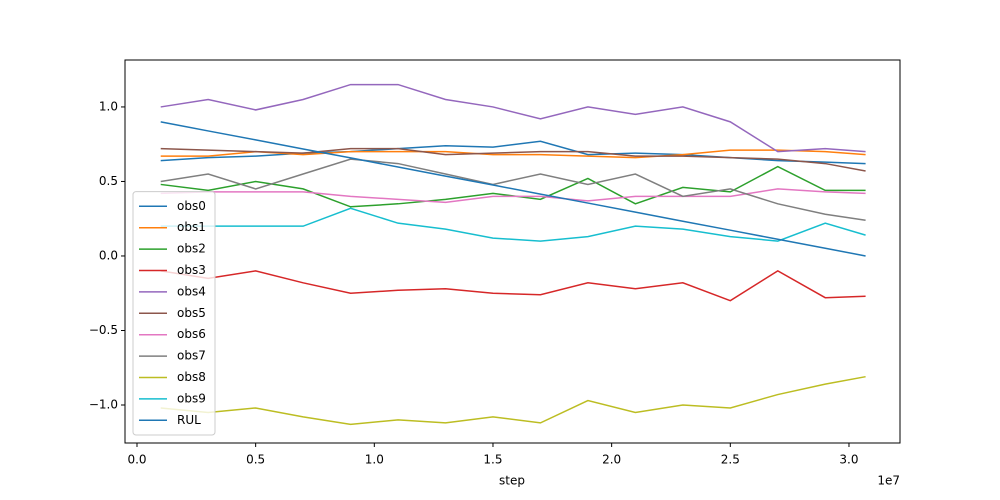 This screenshot has width=1000, height=500. Describe the element at coordinates (255, 460) in the screenshot. I see `x-tick-label: 0.5` at that location.